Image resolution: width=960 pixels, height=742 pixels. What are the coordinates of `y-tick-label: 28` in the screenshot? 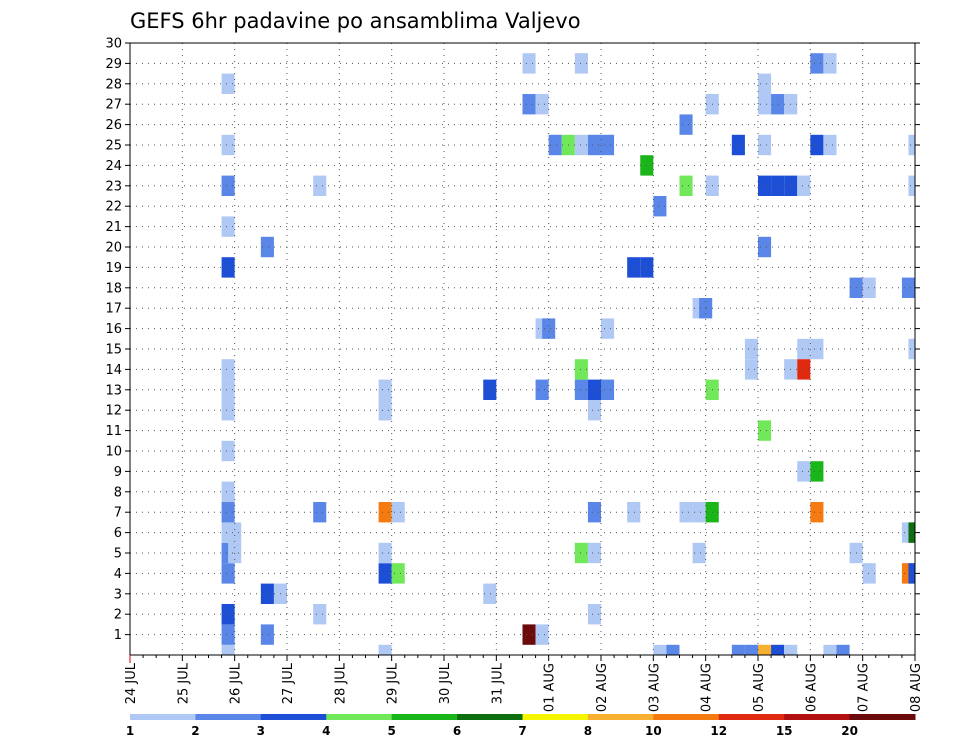 It's located at (113, 84).